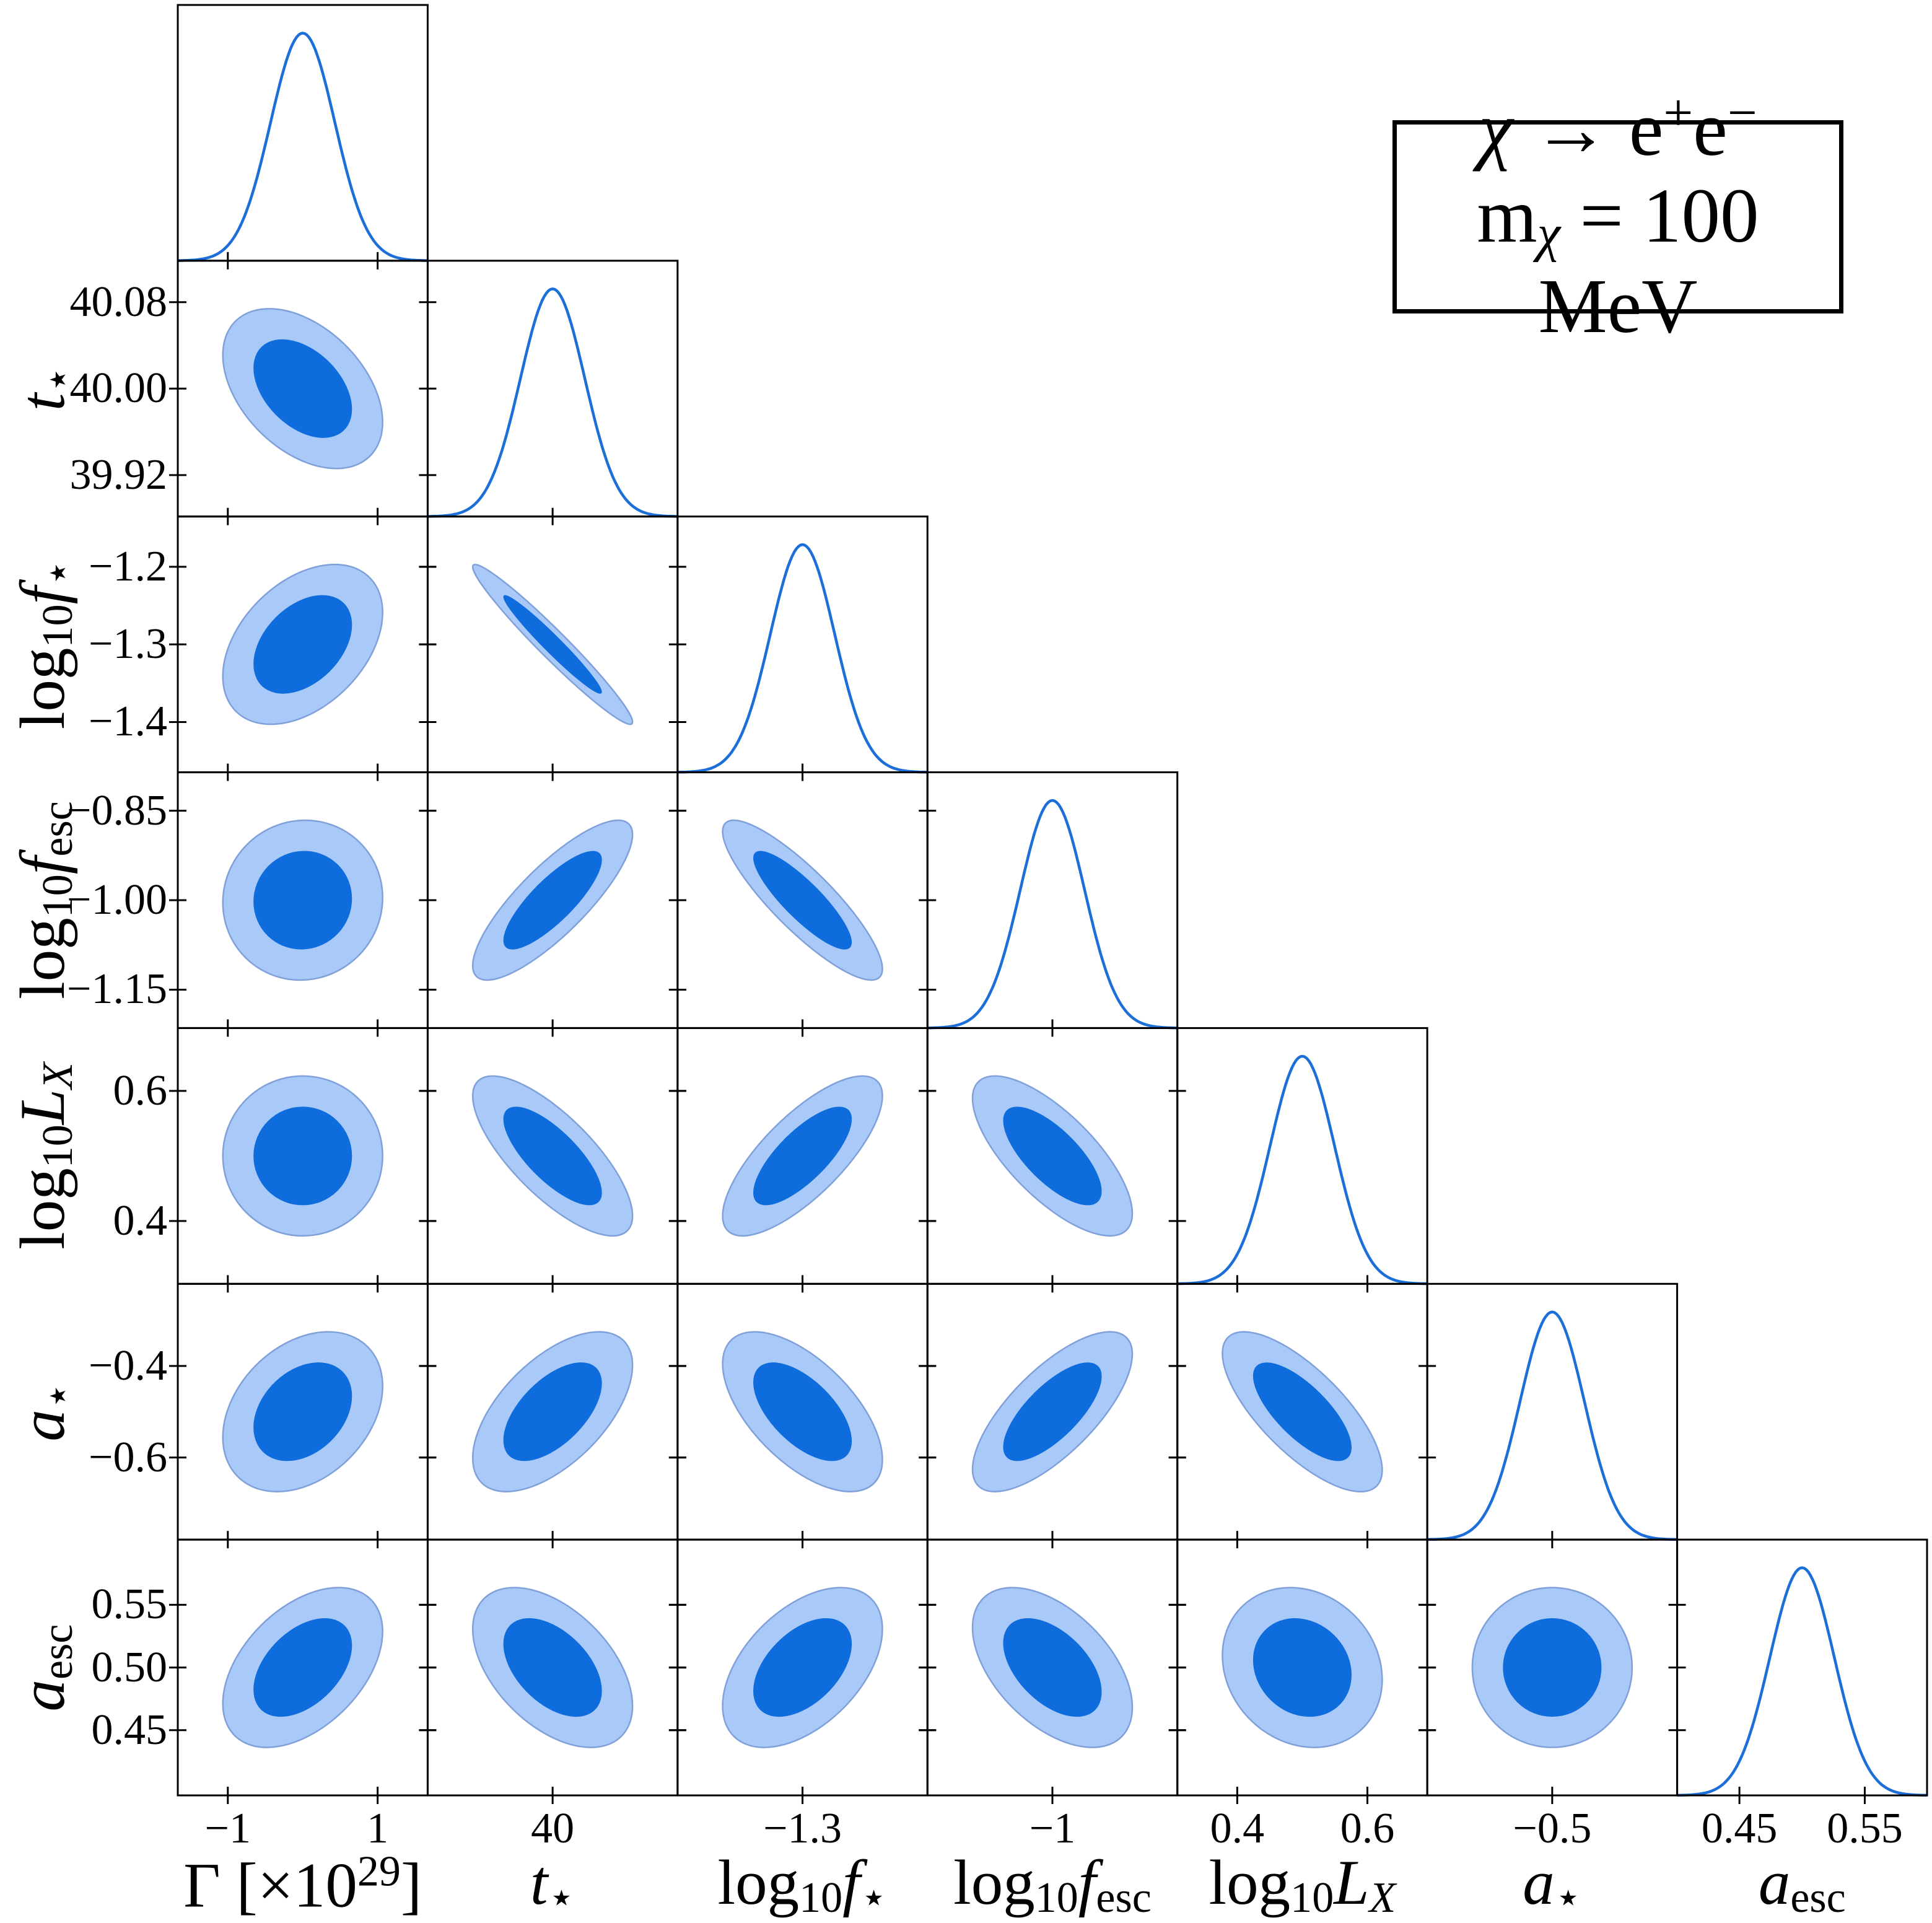 This screenshot has height=1923, width=1932. What do you see at coordinates (1802, 1884) in the screenshot?
I see `x-axis-label-a_esc: aesc` at bounding box center [1802, 1884].